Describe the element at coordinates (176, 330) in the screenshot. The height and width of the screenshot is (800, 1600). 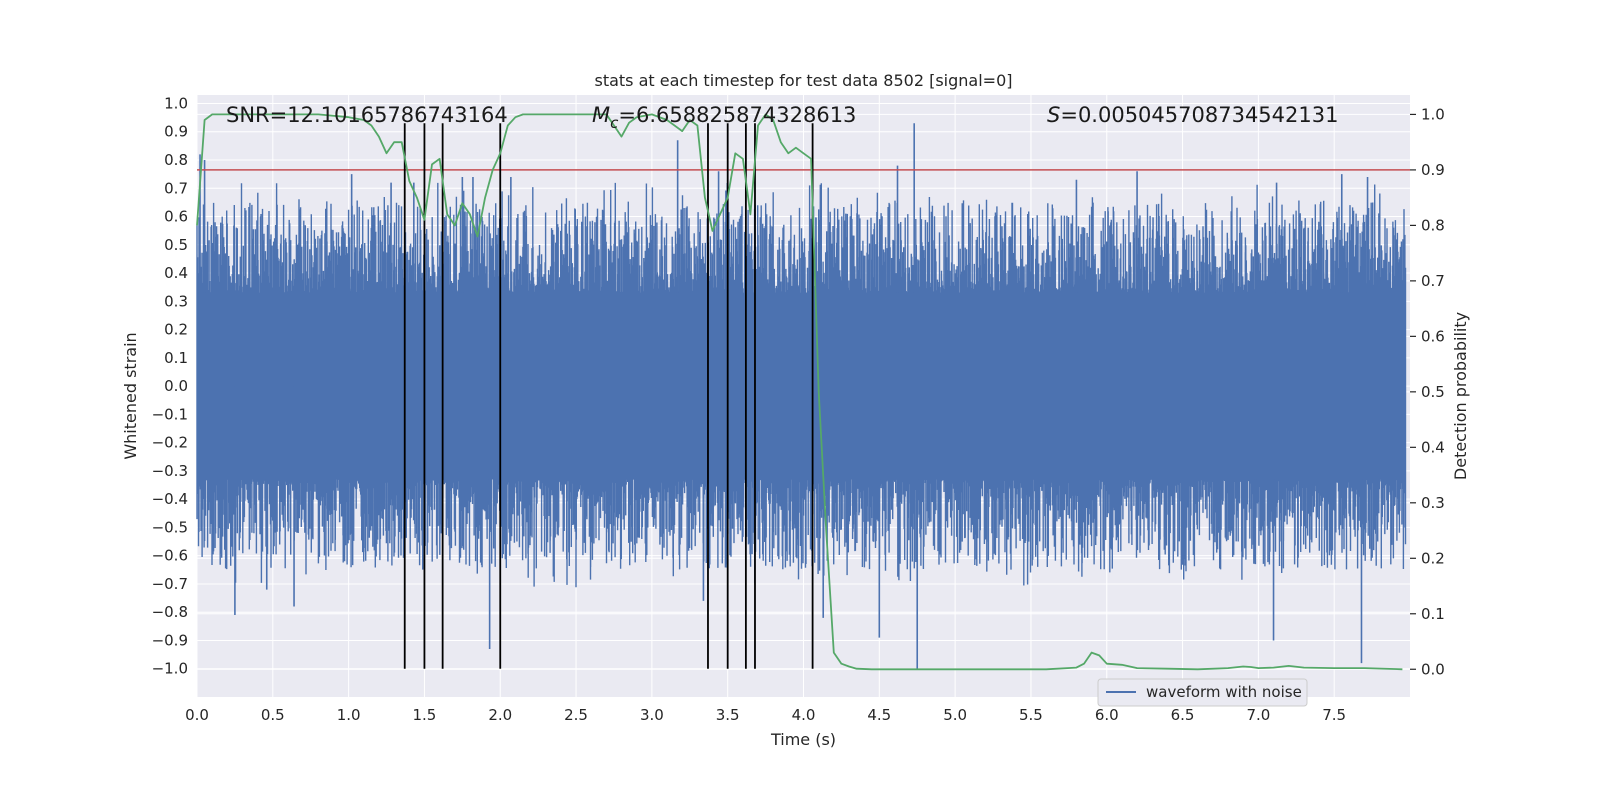
I see `y-left-tick-label: 0.2` at that location.